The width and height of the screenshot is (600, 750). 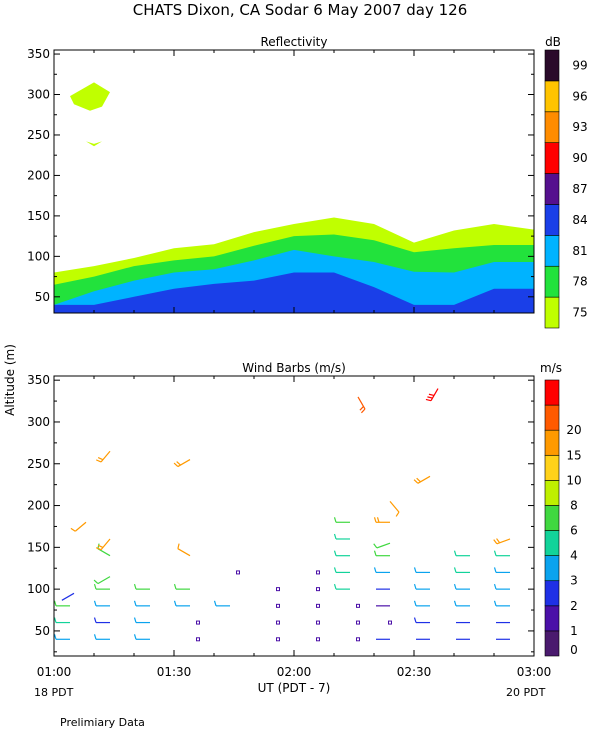 What do you see at coordinates (574, 650) in the screenshot?
I see `wind-colorbar-label-0: 0` at bounding box center [574, 650].